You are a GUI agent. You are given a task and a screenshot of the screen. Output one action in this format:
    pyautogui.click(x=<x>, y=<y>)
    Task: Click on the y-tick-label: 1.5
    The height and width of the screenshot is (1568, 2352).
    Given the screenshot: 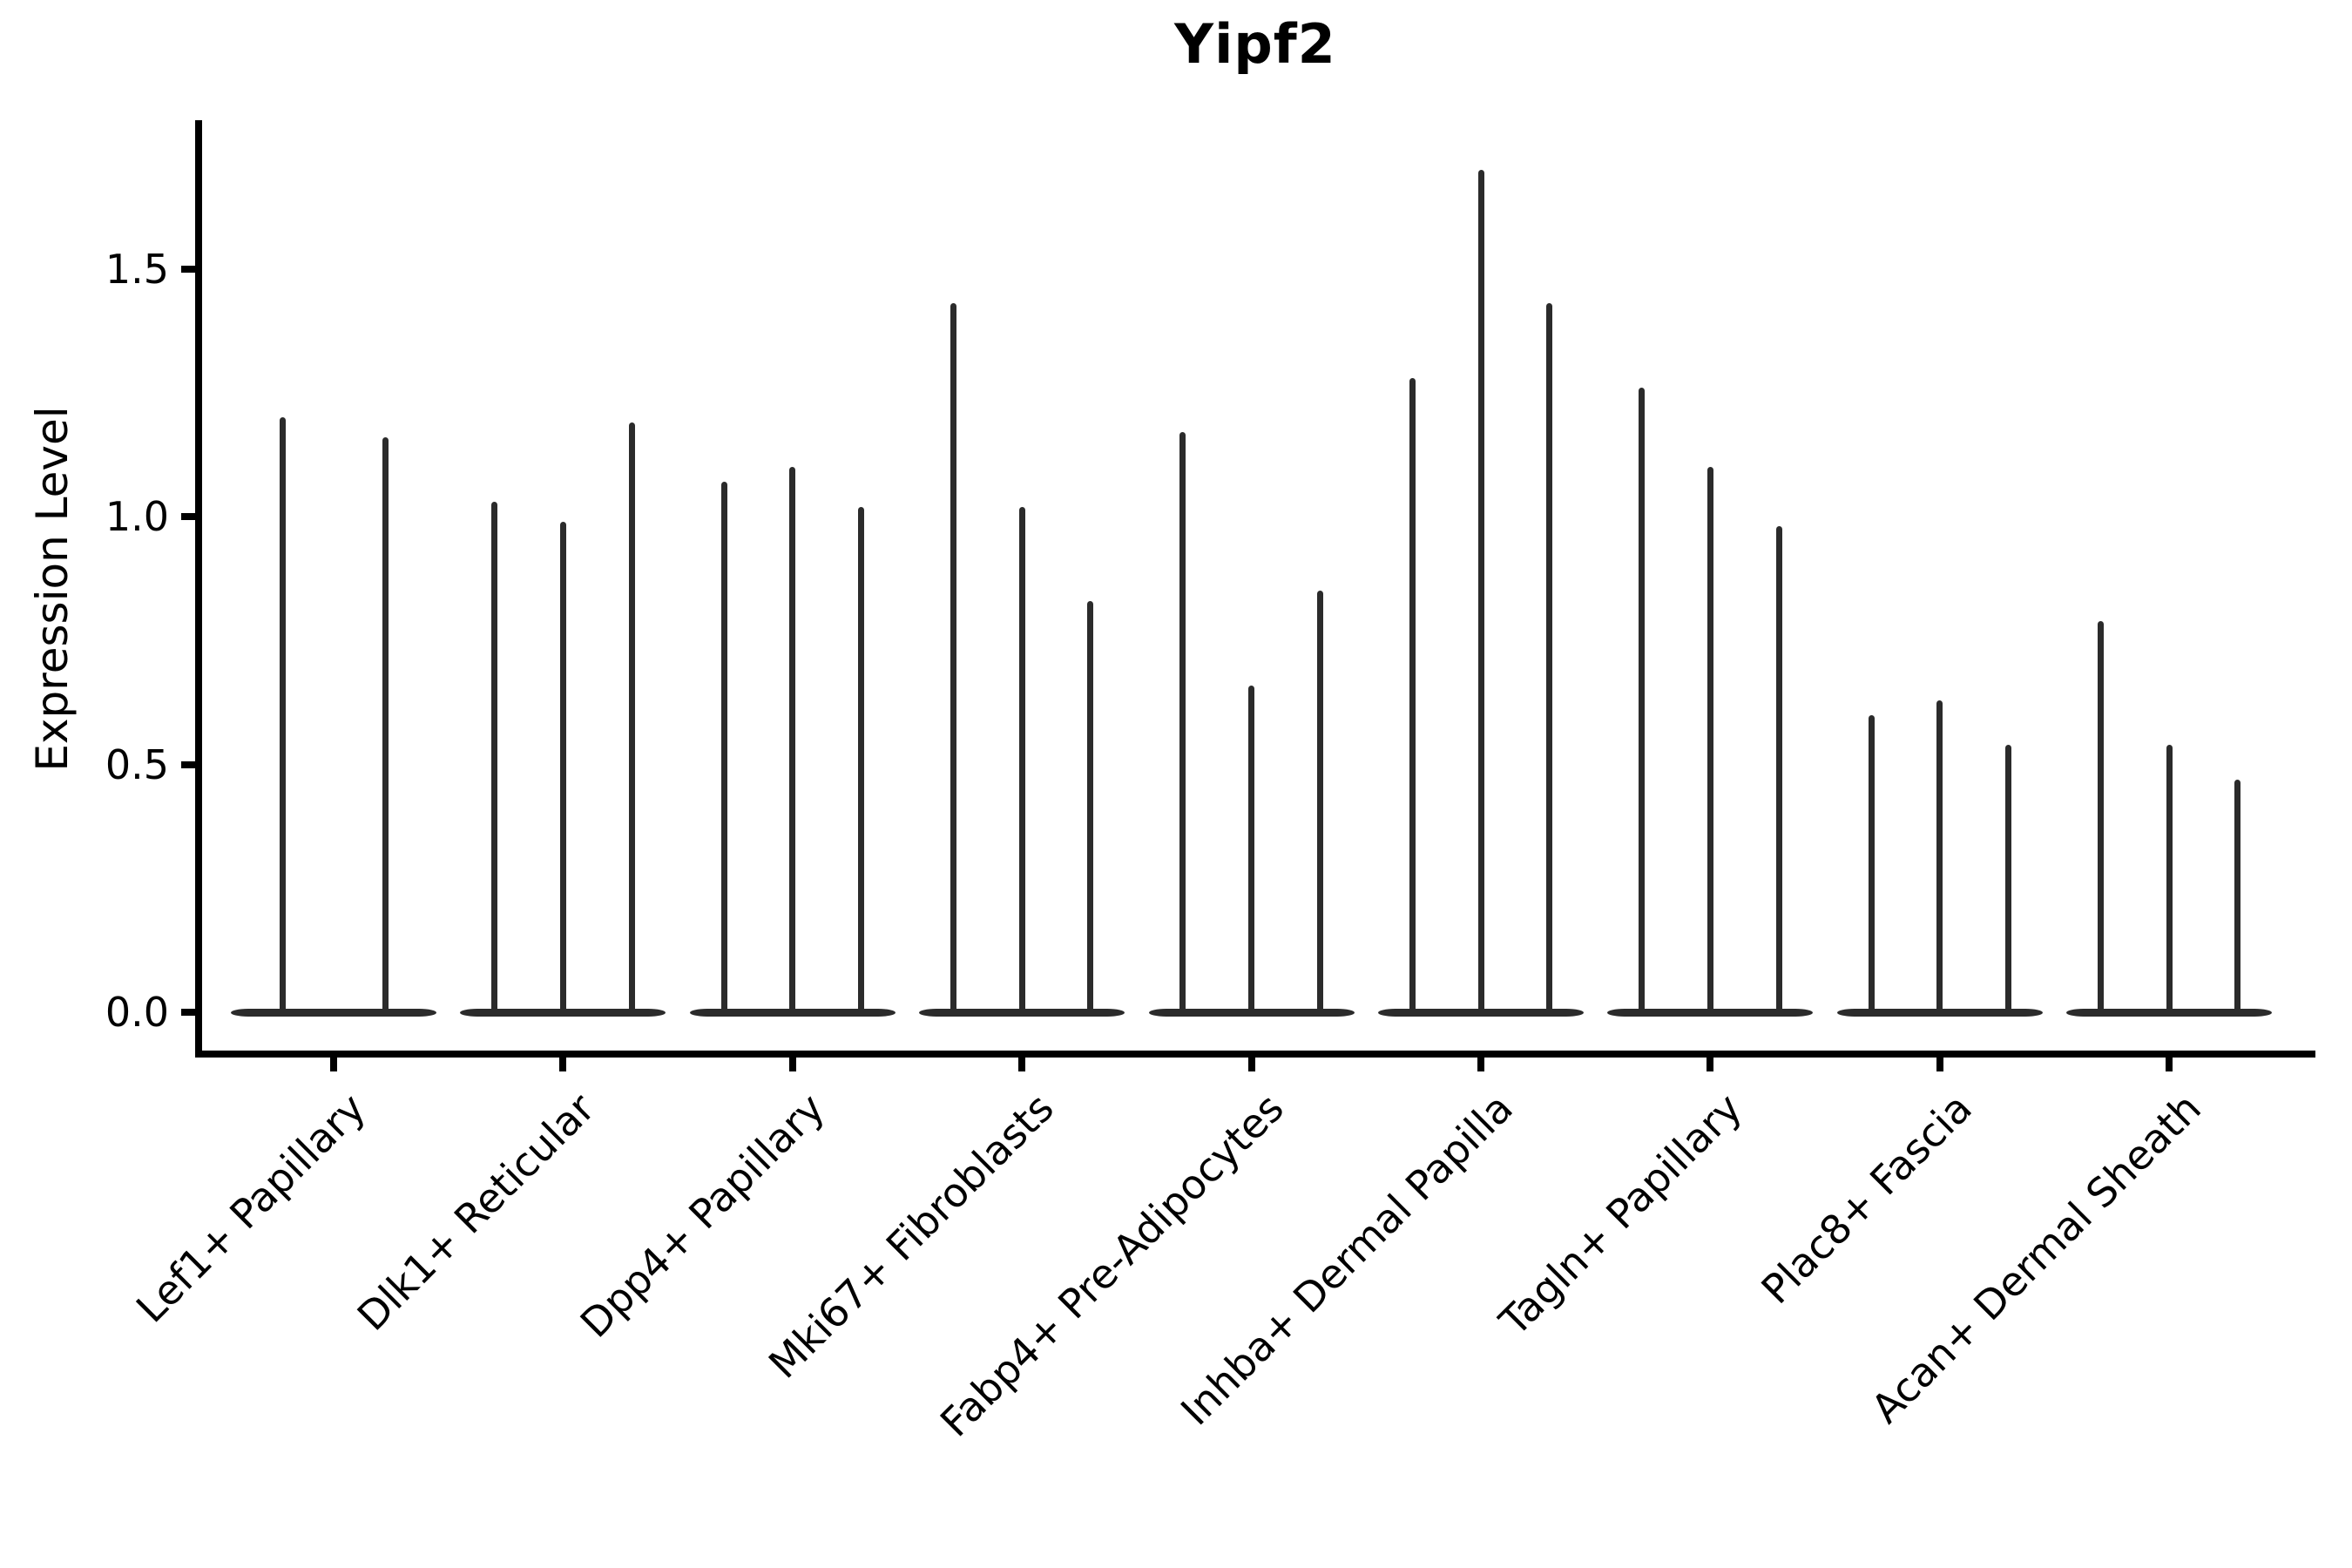 What is the action you would take?
    pyautogui.click(x=137, y=269)
    